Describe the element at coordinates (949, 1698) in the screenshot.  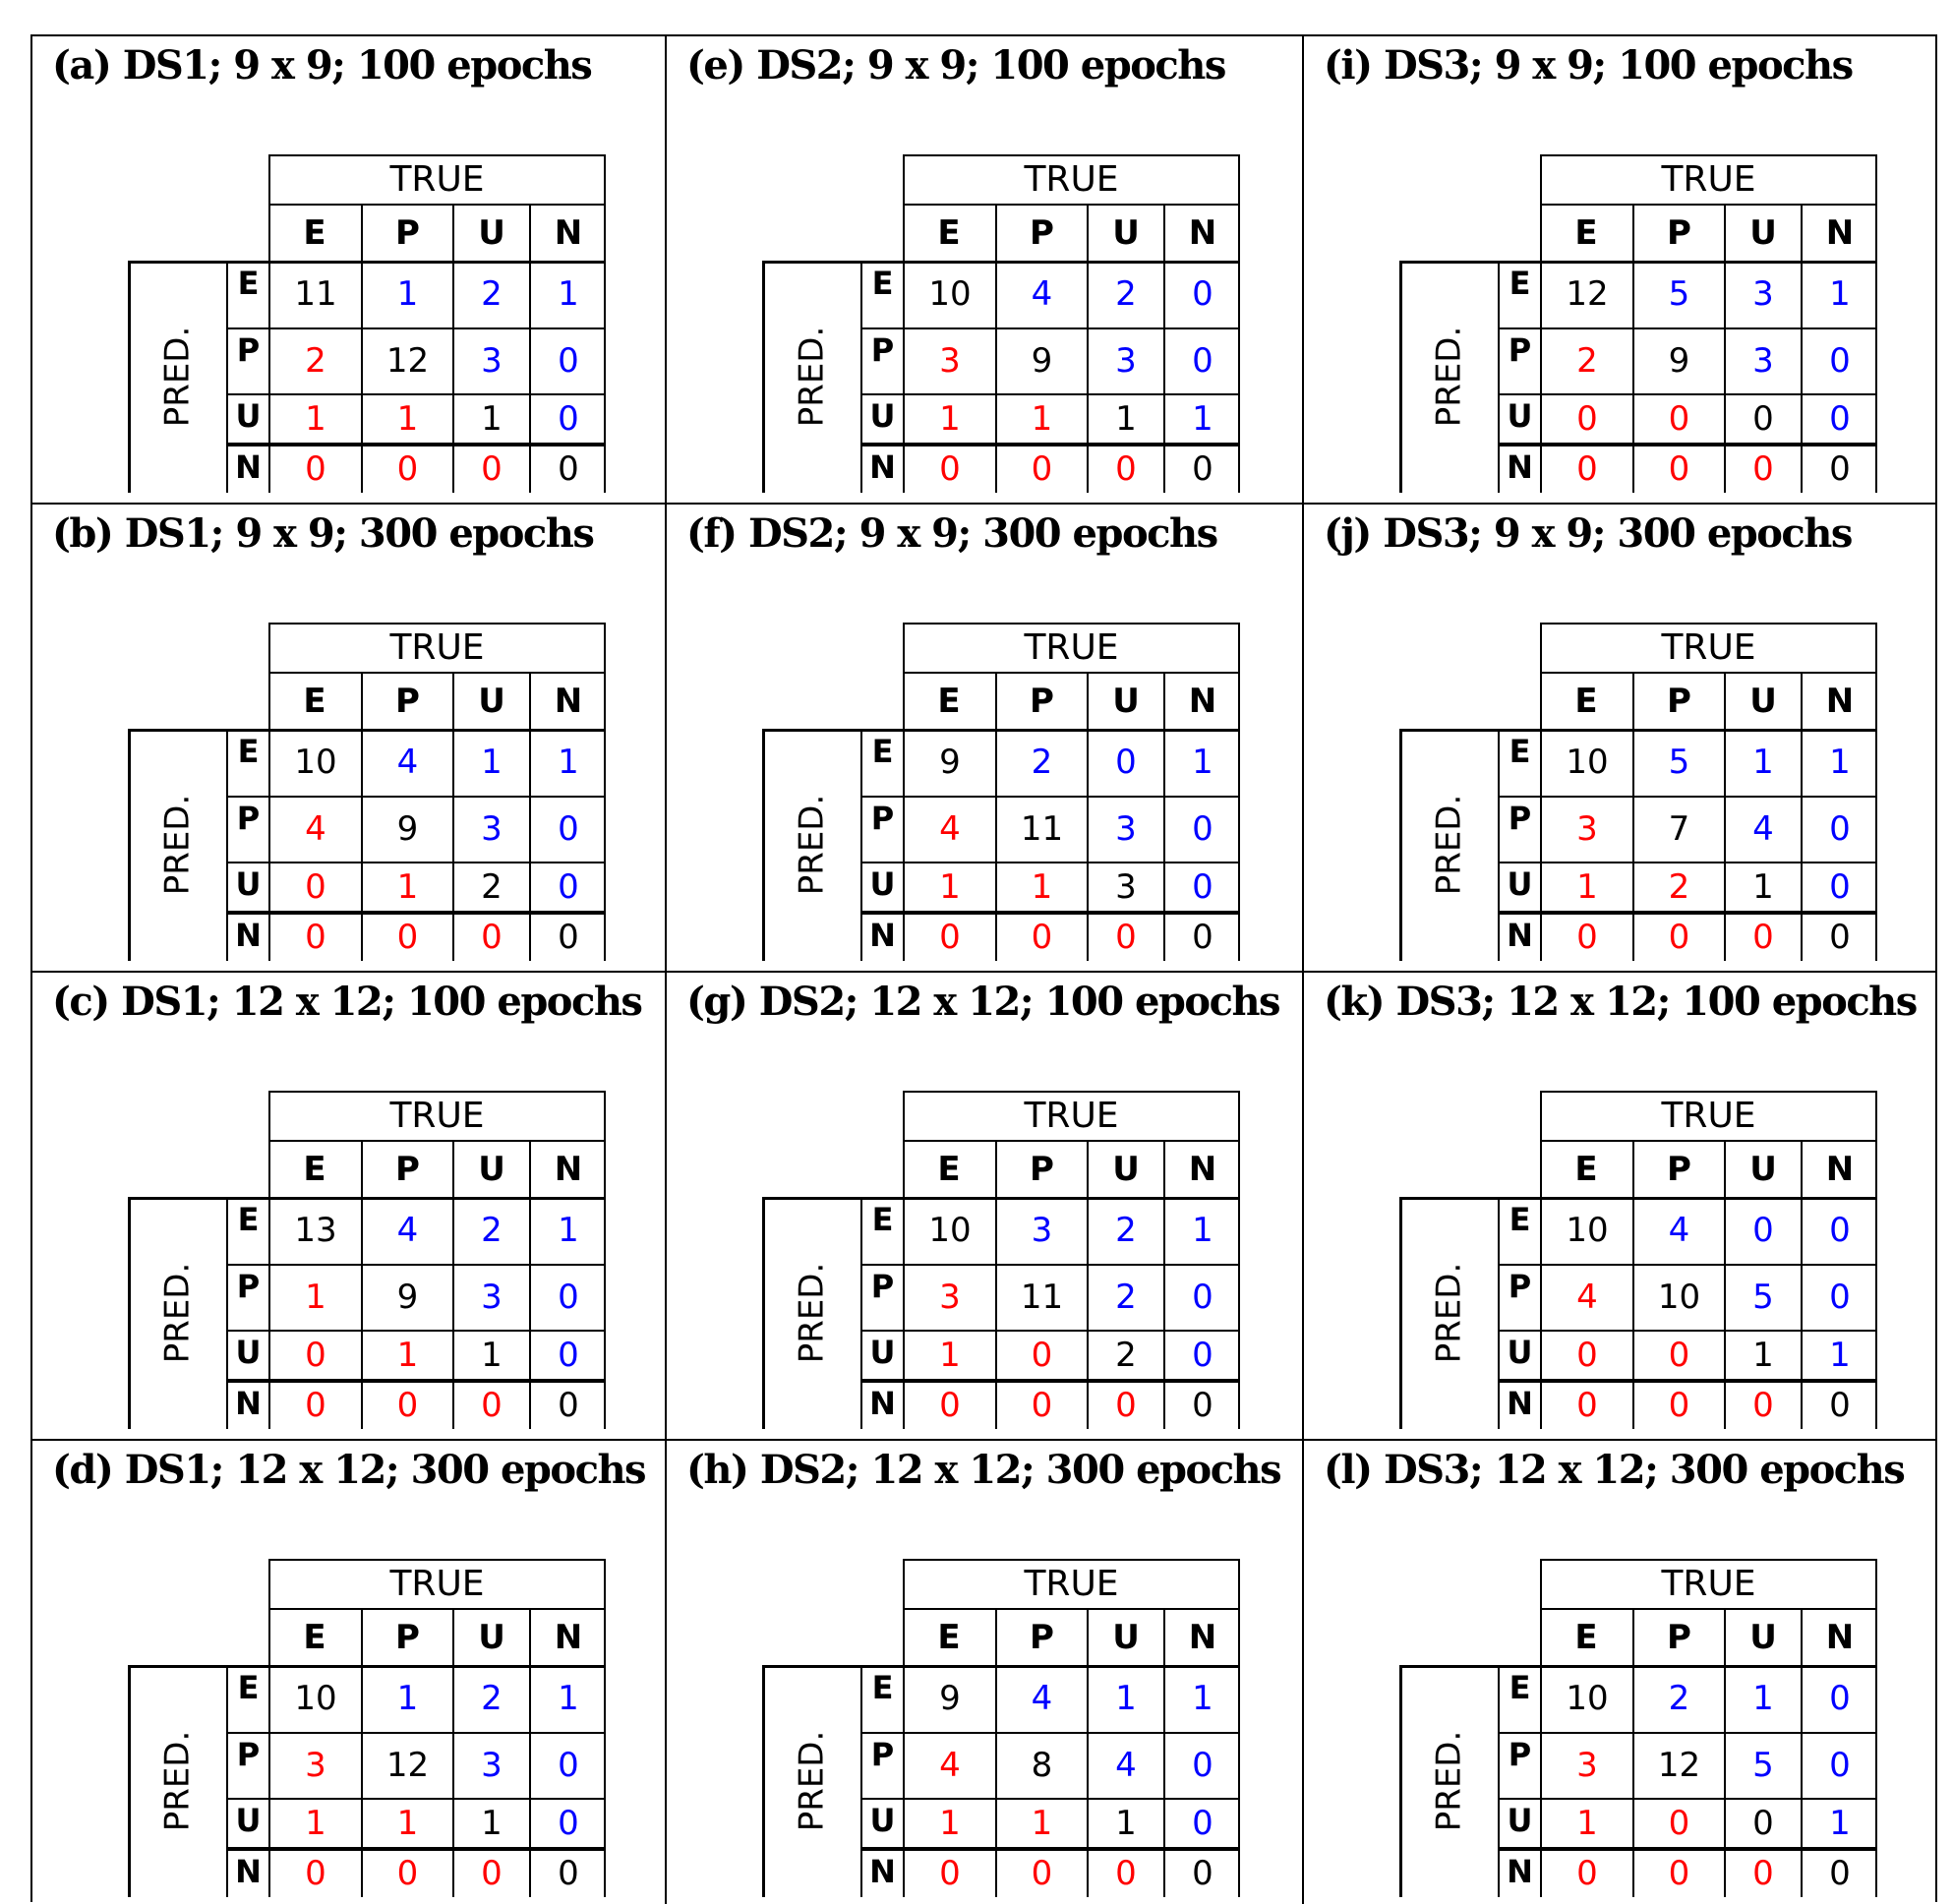
I see `matrix-cell: 9` at that location.